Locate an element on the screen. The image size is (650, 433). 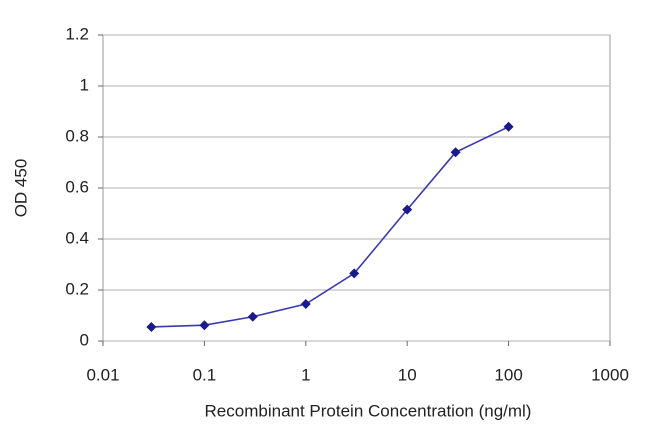
x-tick-label: 0.01 is located at coordinates (102, 374).